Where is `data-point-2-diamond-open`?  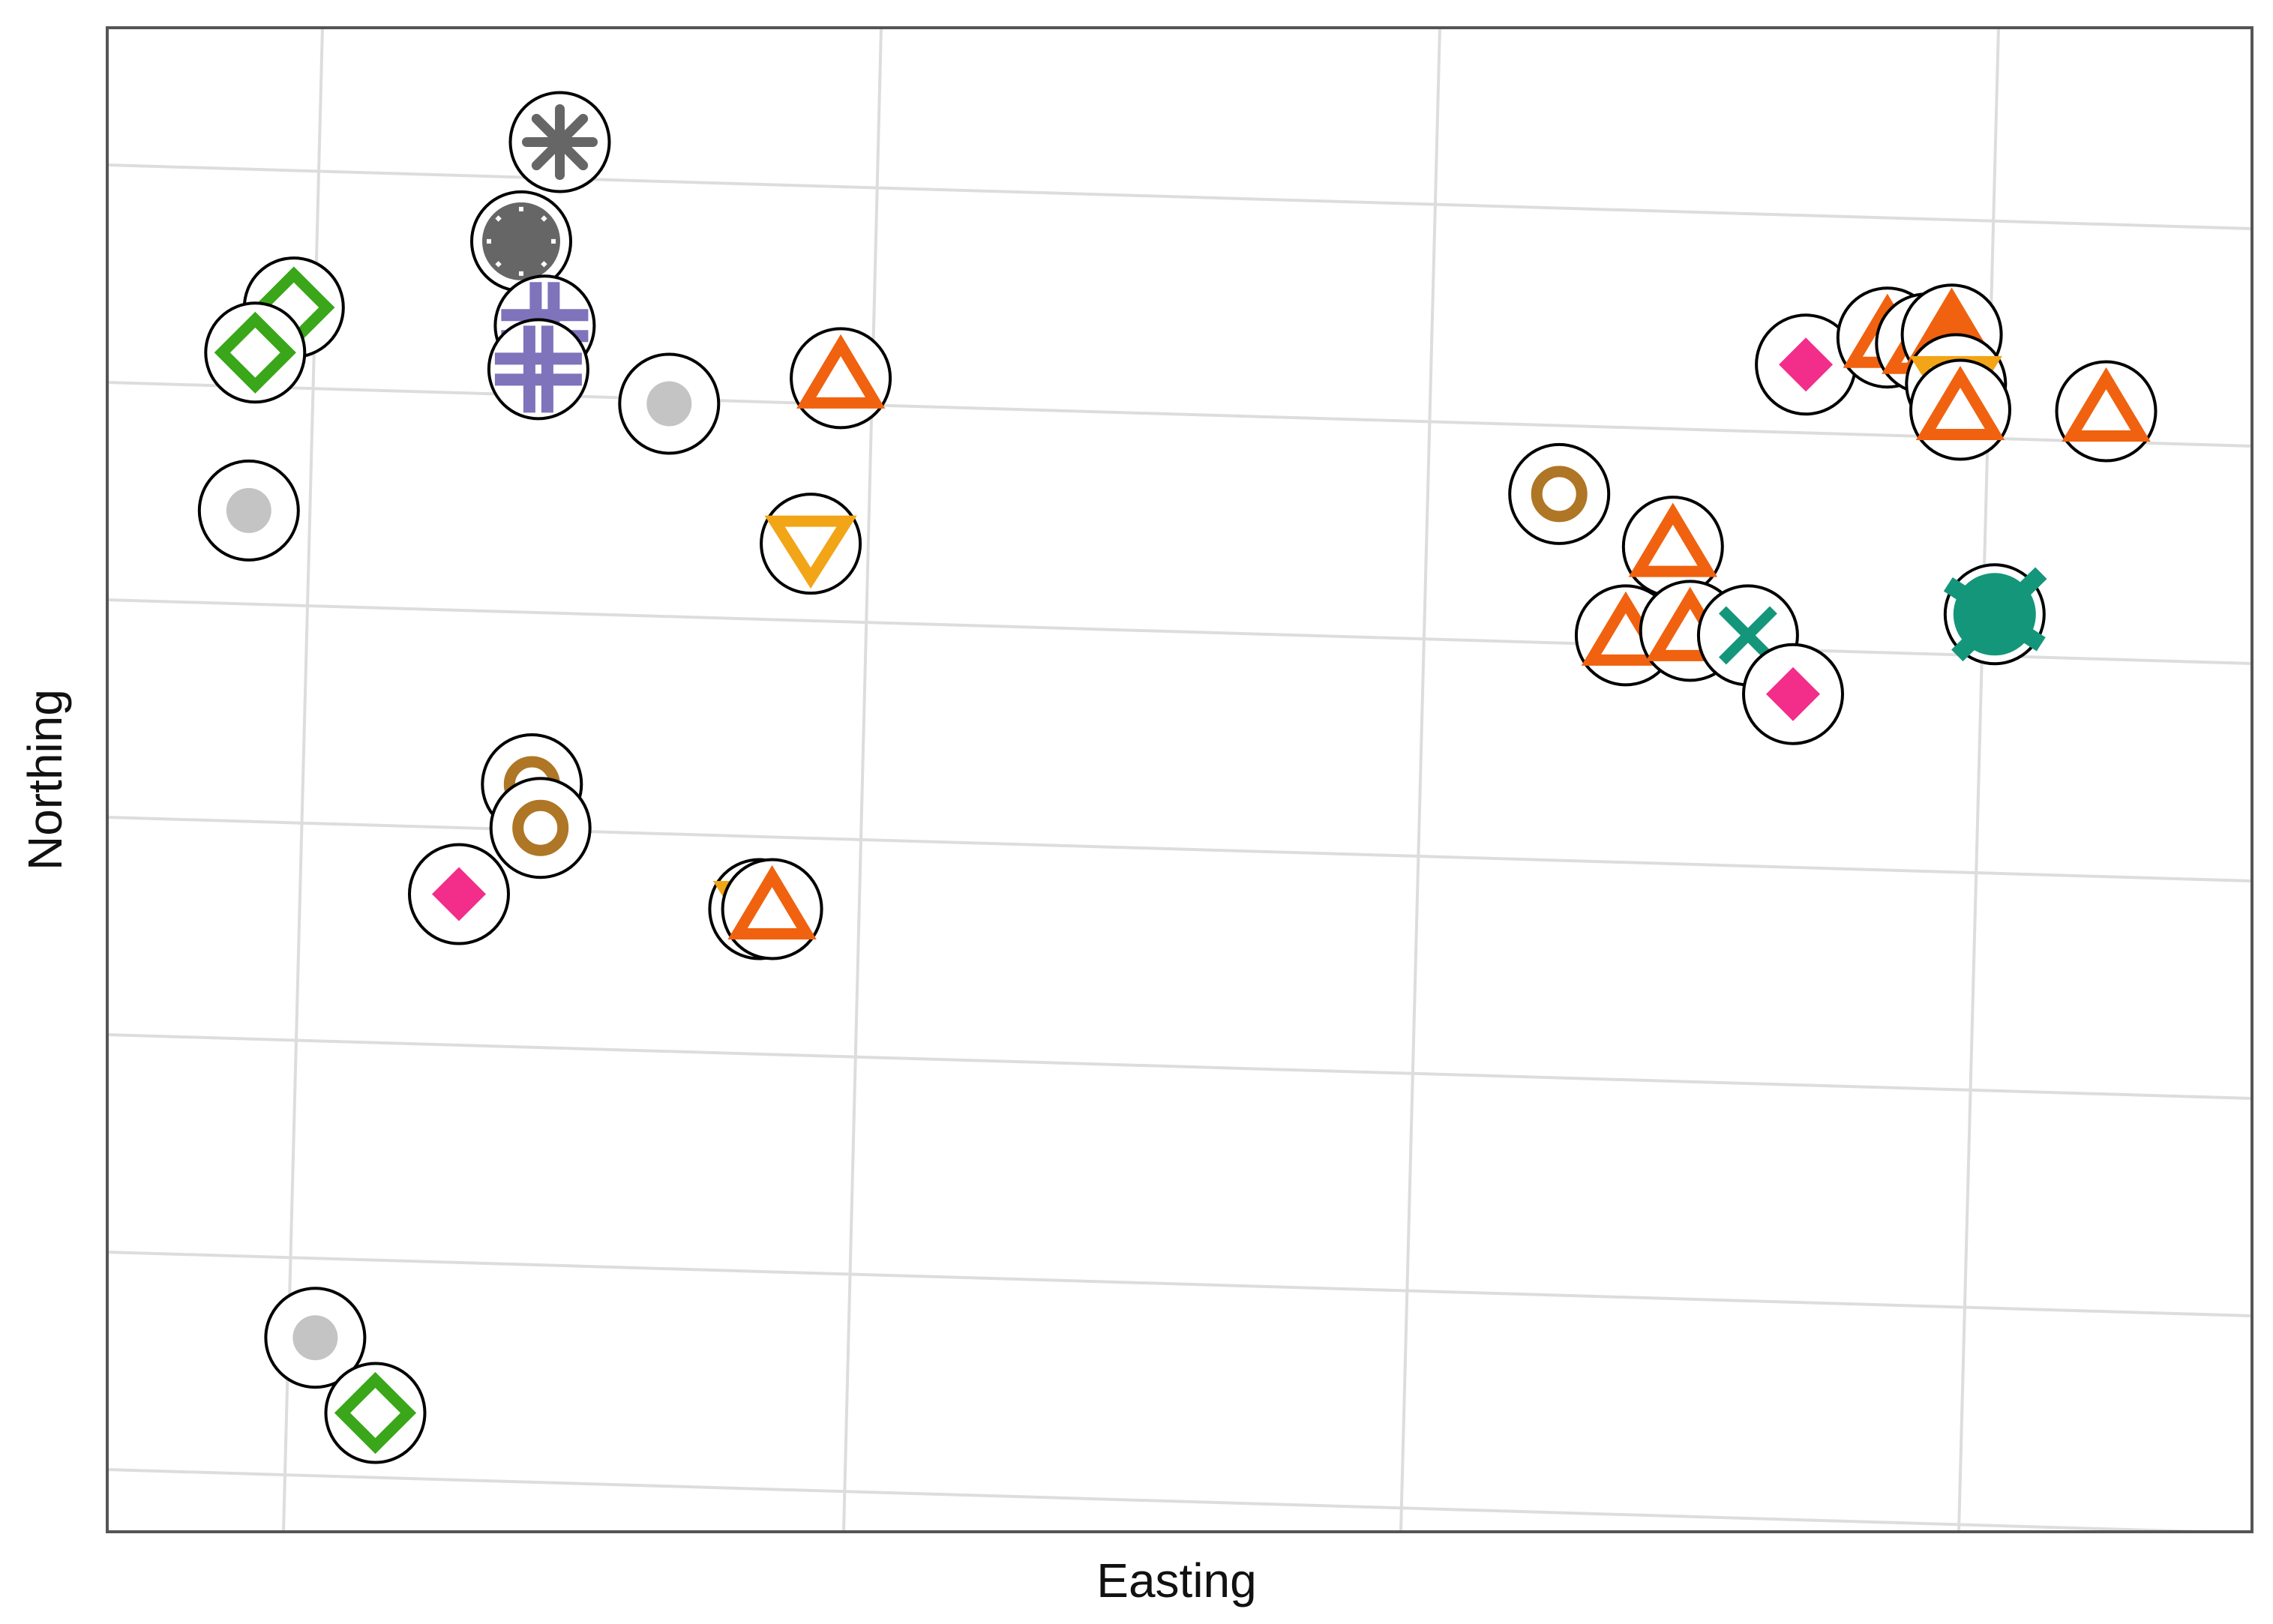
data-point-2-diamond-open is located at coordinates (255, 352).